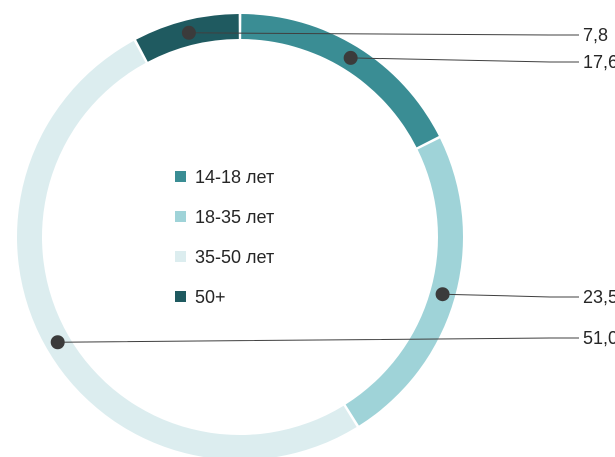  What do you see at coordinates (595, 35) in the screenshot?
I see `data-label: 7,8` at bounding box center [595, 35].